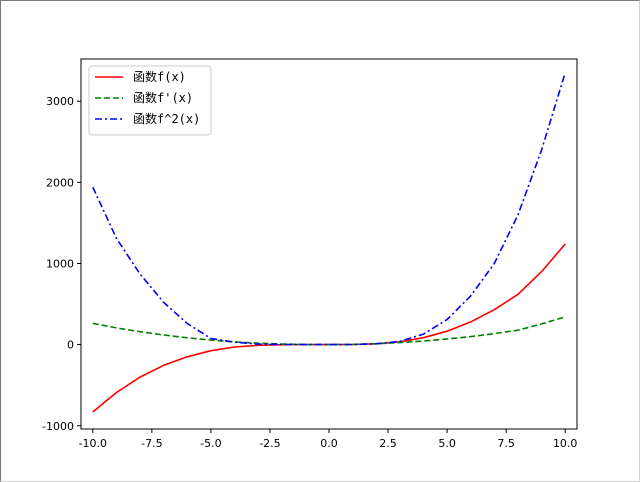 The image size is (640, 482). I want to click on x-tick-label: 2.5, so click(388, 443).